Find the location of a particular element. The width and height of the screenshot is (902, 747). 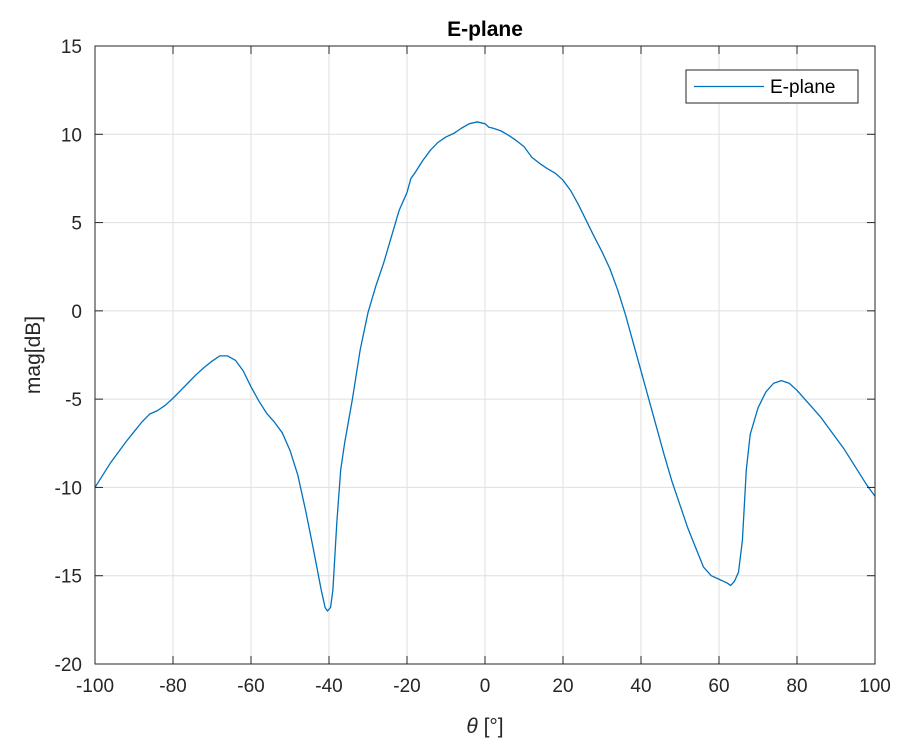

x-tick-label: 80 is located at coordinates (796, 686).